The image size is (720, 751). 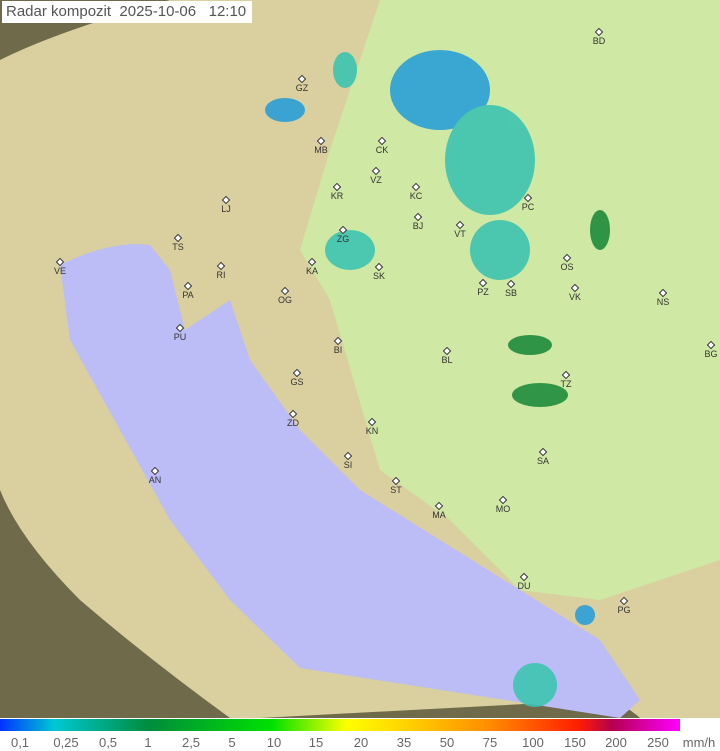 I want to click on city-label: VK, so click(x=575, y=297).